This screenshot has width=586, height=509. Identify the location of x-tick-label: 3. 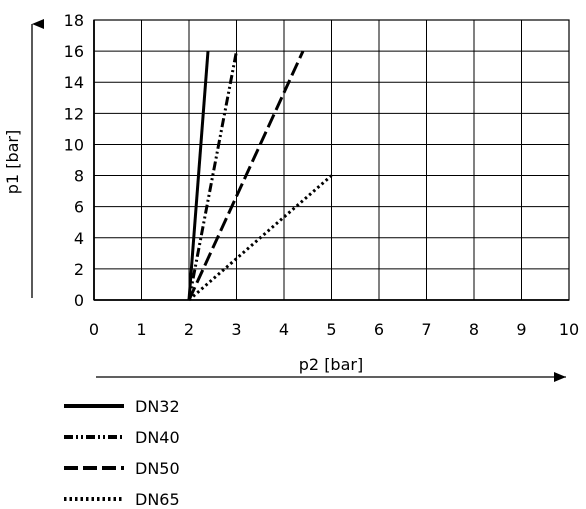
(236, 329).